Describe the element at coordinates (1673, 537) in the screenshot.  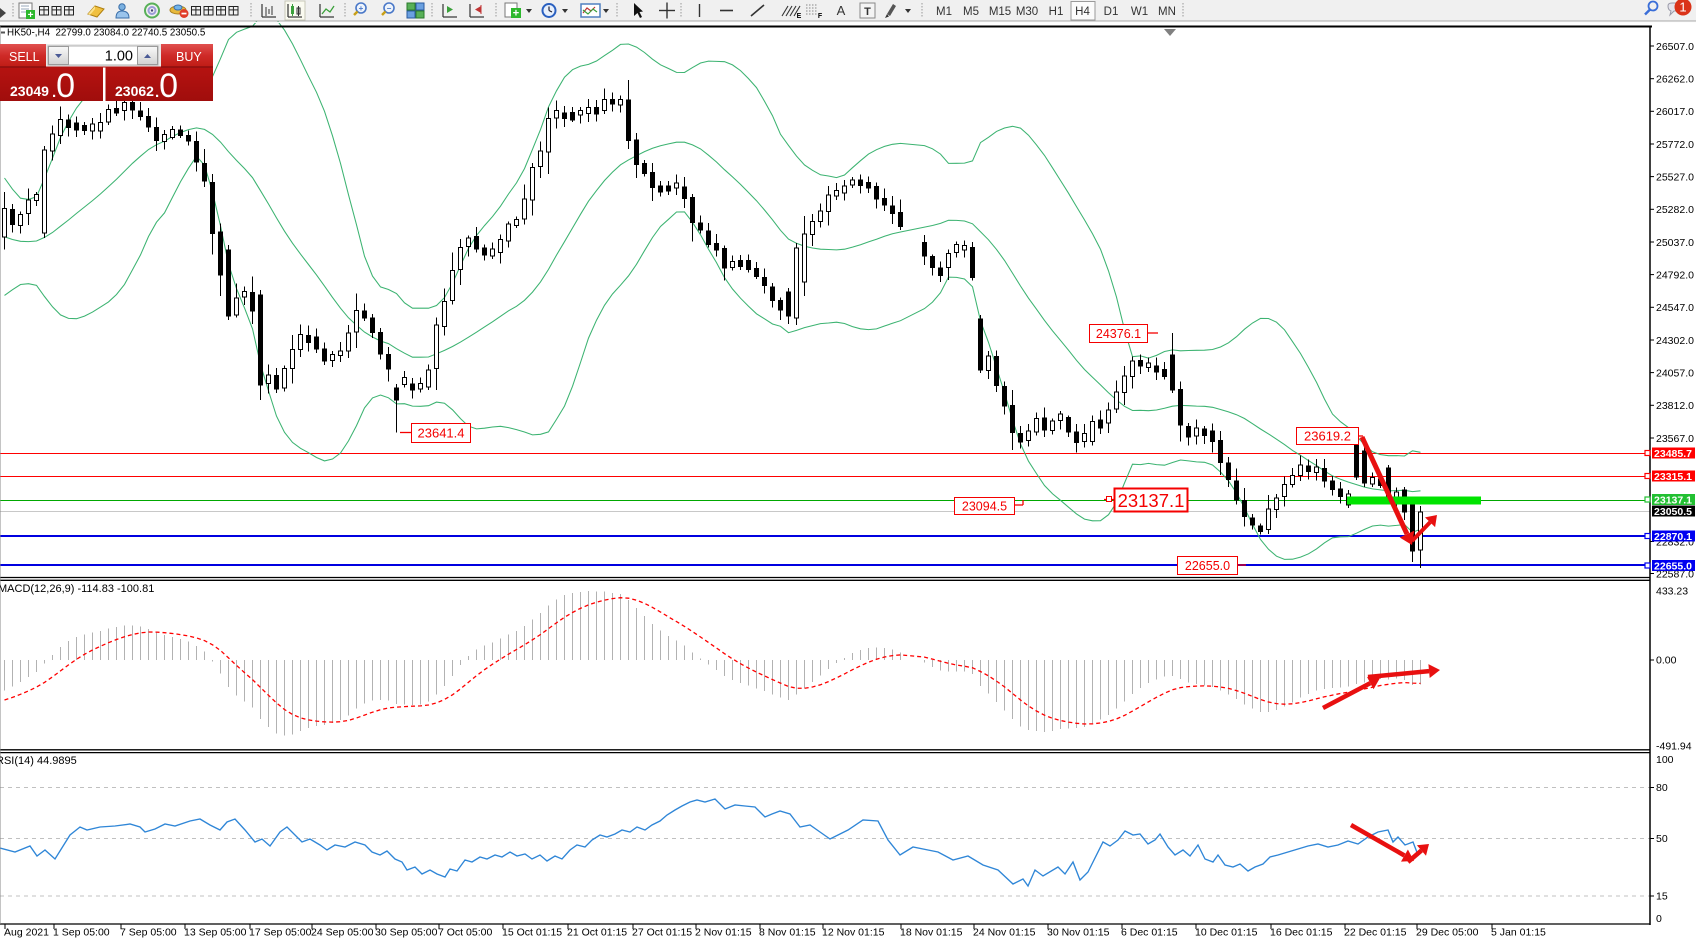
I see `svg-text: 22870.1` at that location.